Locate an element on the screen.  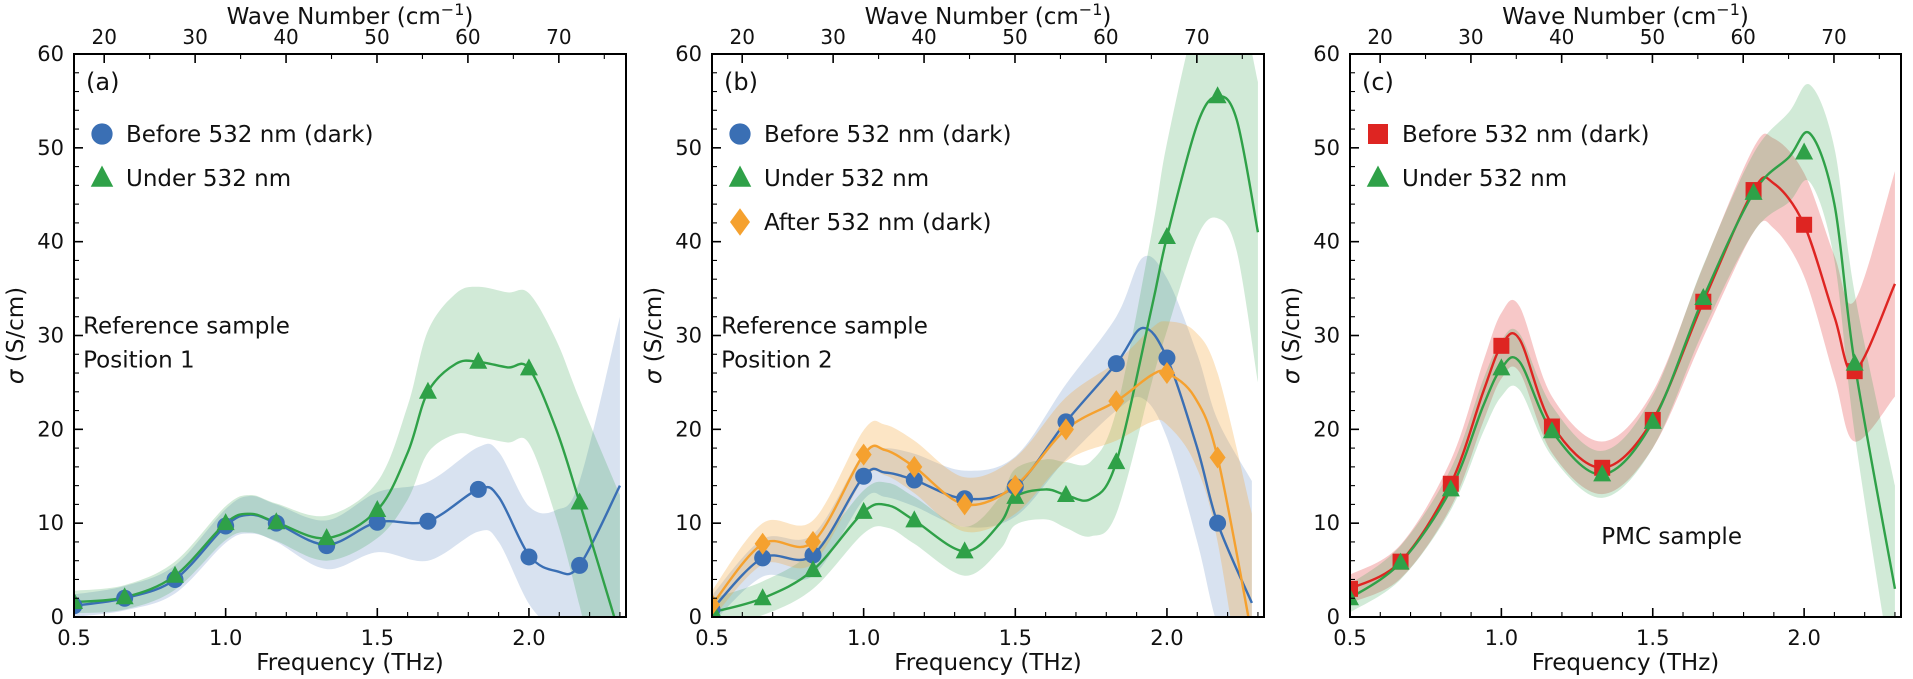
panel-label: (c) is located at coordinates (1378, 82).